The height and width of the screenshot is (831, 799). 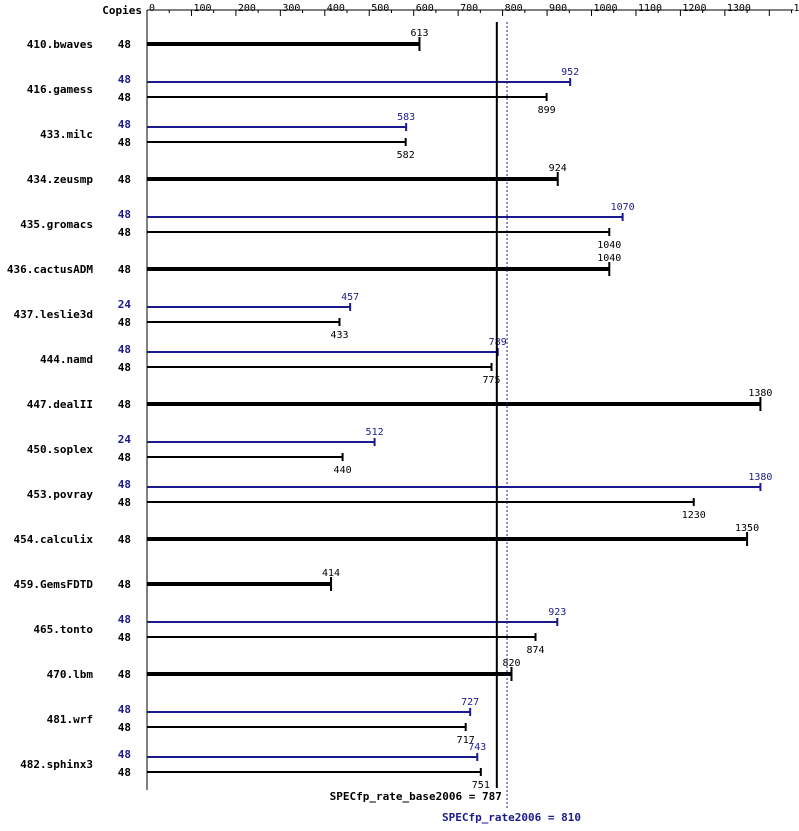 What do you see at coordinates (570, 72) in the screenshot?
I see `peak-value-label: 952` at bounding box center [570, 72].